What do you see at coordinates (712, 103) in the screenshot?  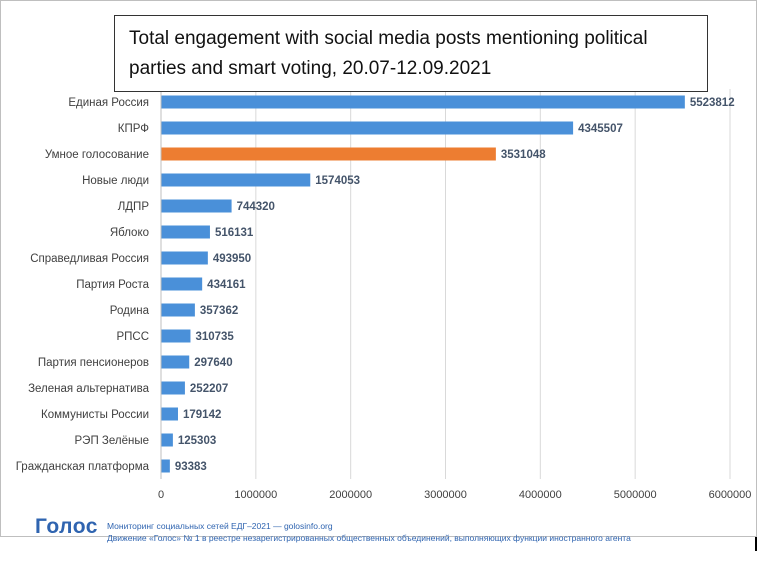 I see `value-label: 5523812` at bounding box center [712, 103].